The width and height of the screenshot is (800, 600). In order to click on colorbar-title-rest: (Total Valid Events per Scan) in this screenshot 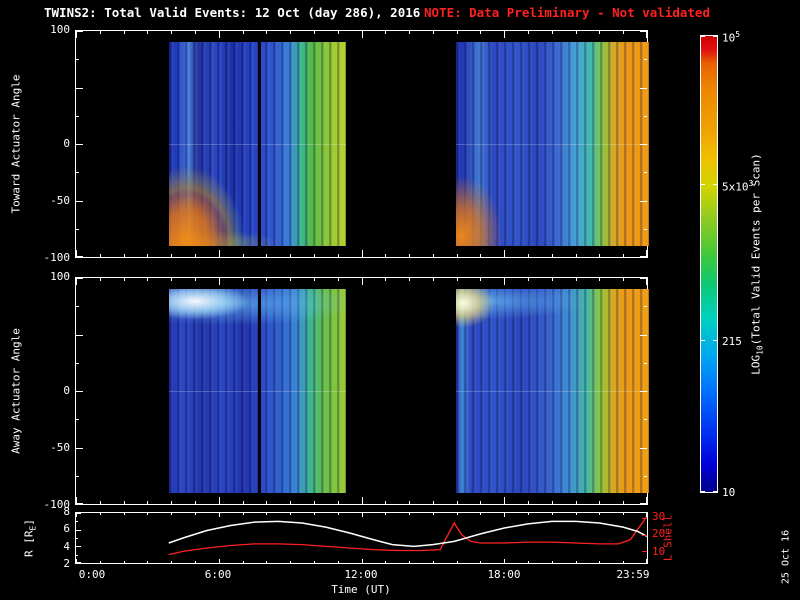, I will do `click(756, 249)`.